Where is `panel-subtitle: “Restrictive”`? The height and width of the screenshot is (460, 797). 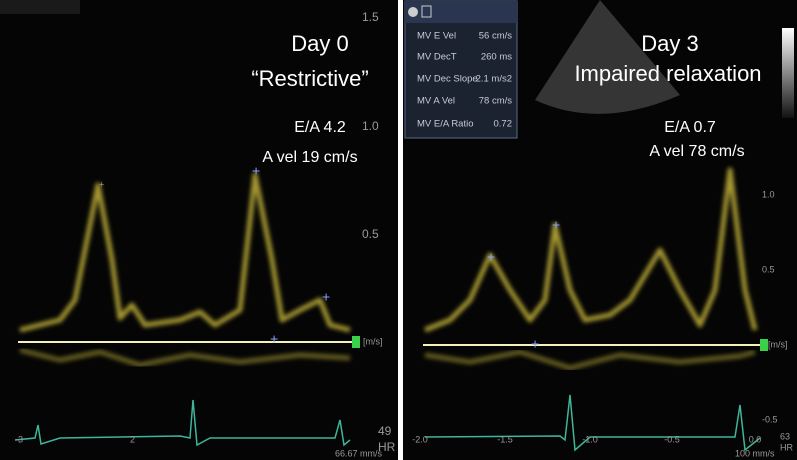
panel-subtitle: “Restrictive” is located at coordinates (309, 78).